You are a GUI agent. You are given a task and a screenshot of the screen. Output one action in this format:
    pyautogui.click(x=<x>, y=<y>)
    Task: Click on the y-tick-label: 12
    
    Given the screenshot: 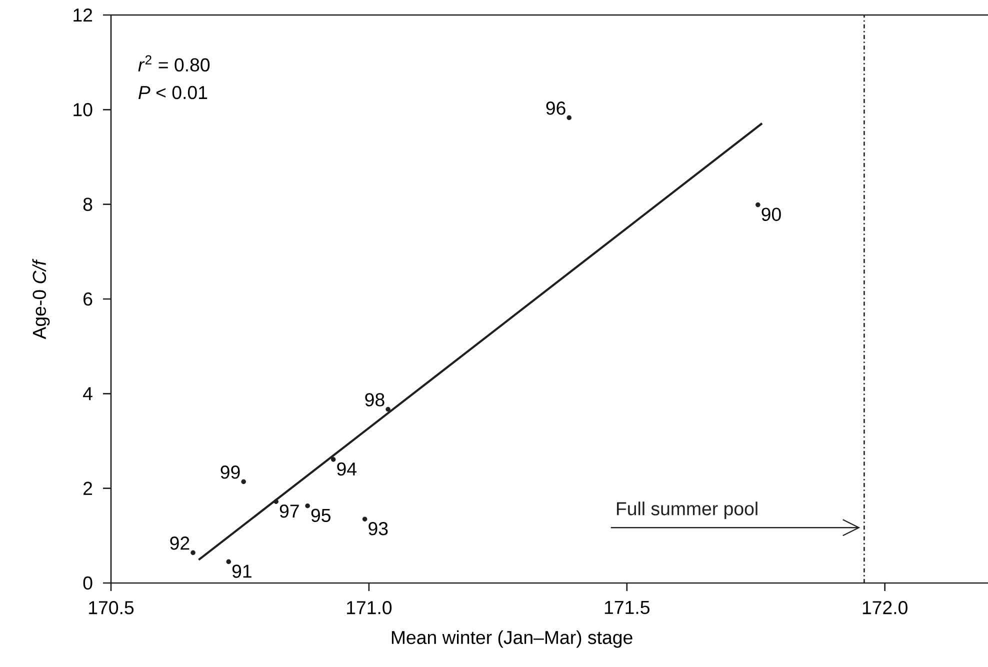 What is the action you would take?
    pyautogui.click(x=83, y=15)
    